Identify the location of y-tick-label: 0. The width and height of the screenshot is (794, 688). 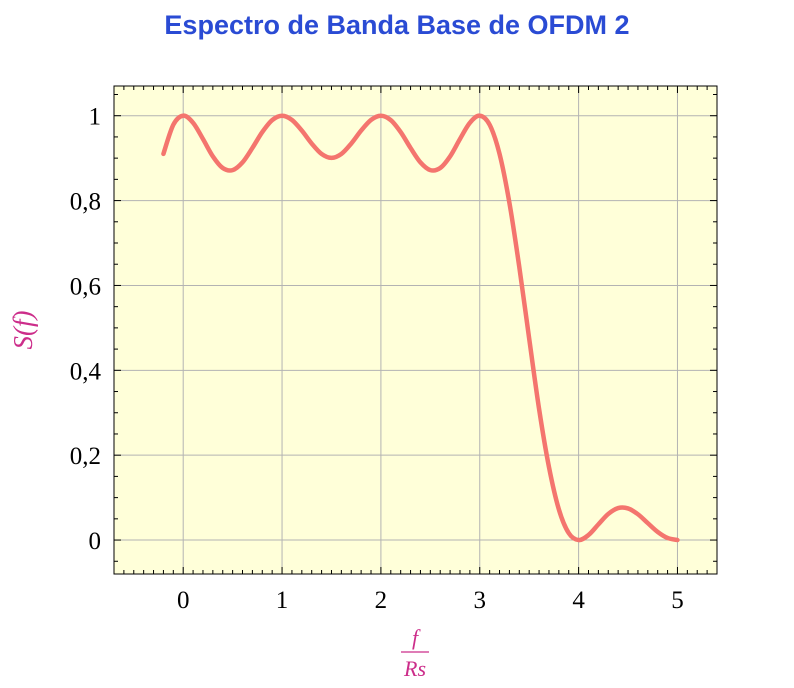
(95, 541).